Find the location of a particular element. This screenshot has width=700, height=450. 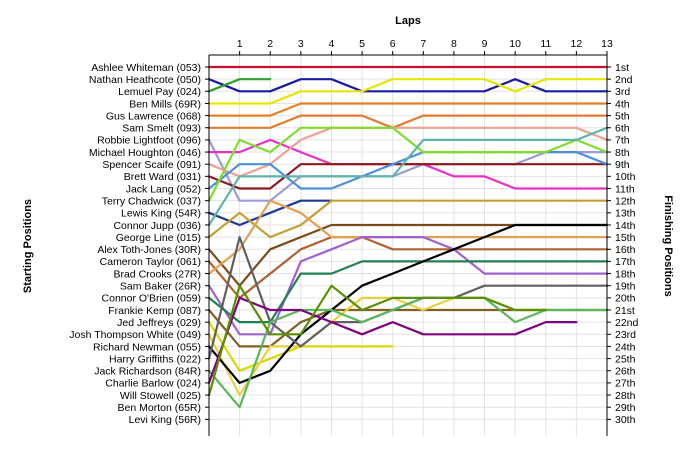

starting-position-label: Lemuel Pay (024) is located at coordinates (159, 92).